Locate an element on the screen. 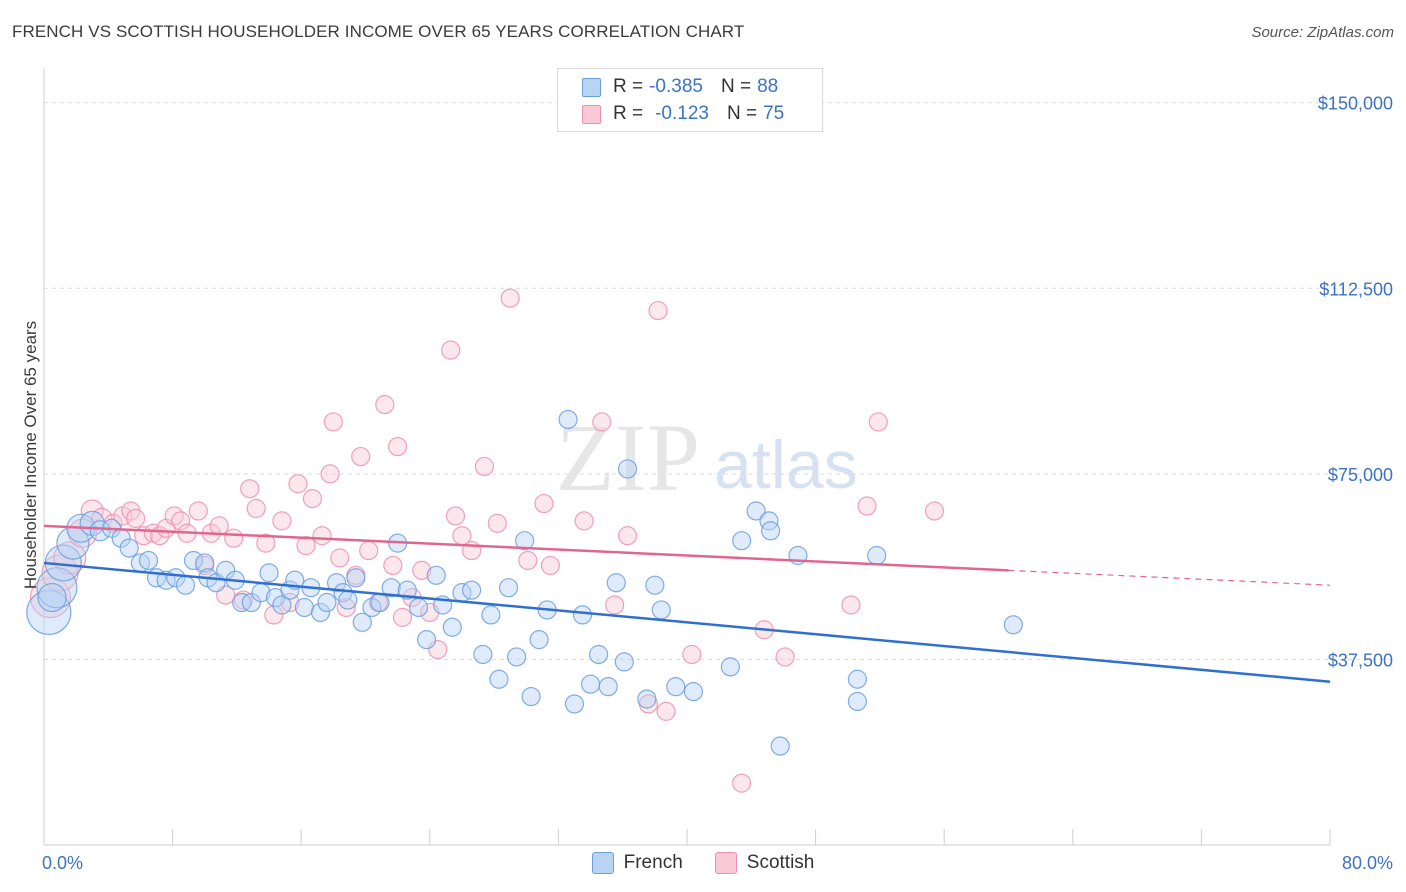  watermark-zip: ZIP is located at coordinates (628, 457).